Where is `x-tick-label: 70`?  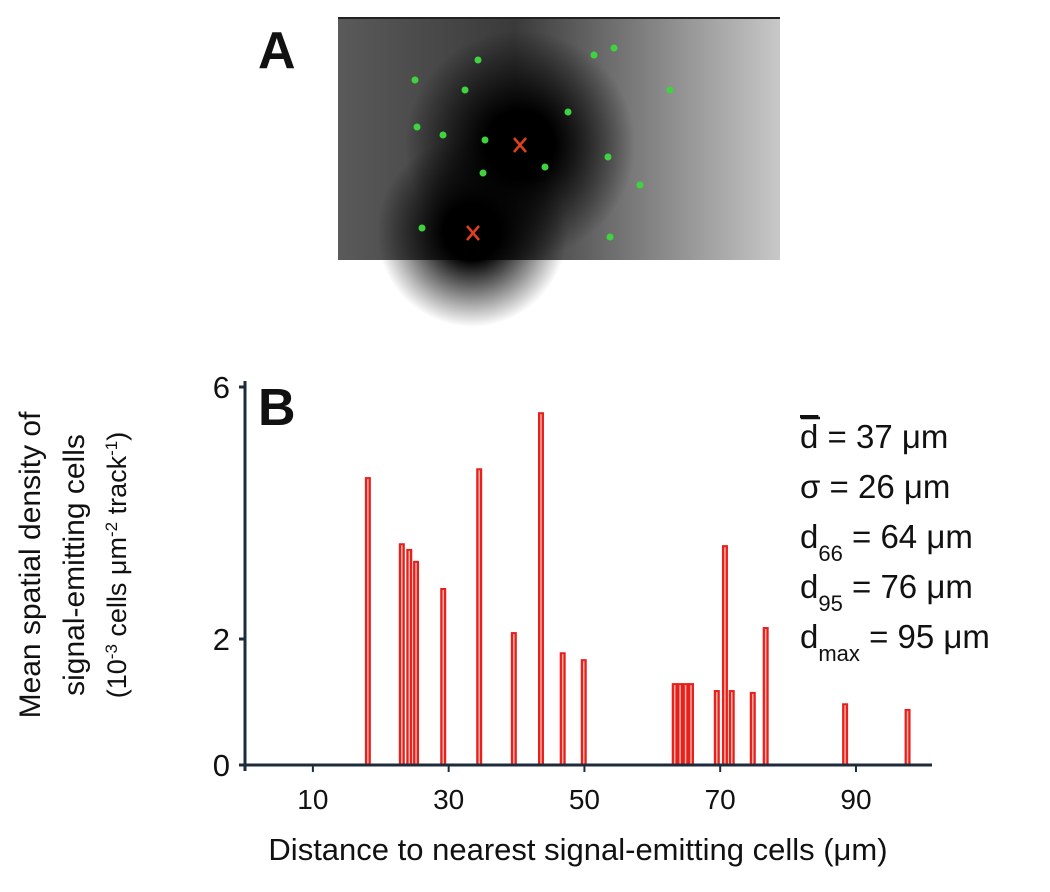
x-tick-label: 70 is located at coordinates (720, 799).